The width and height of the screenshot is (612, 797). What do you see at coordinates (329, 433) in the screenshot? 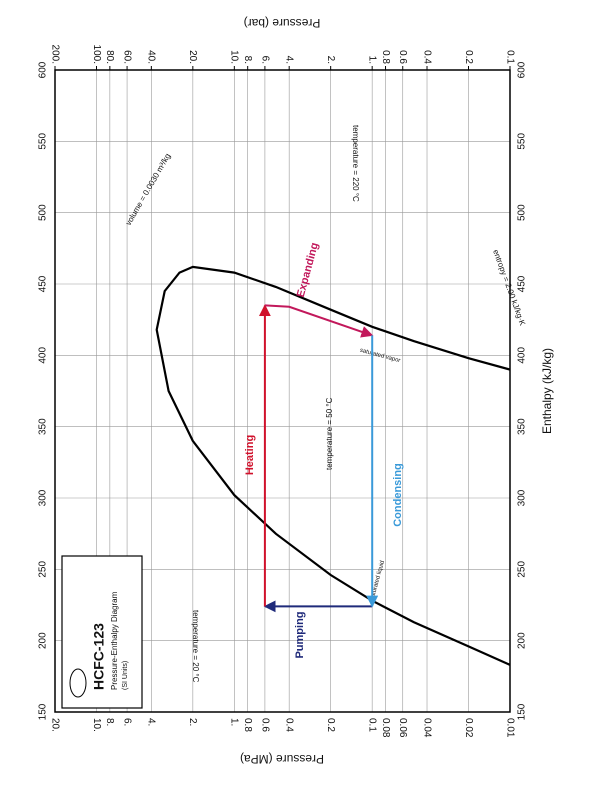
I see `isotherm-label: temperature = 50 °C` at bounding box center [329, 433].